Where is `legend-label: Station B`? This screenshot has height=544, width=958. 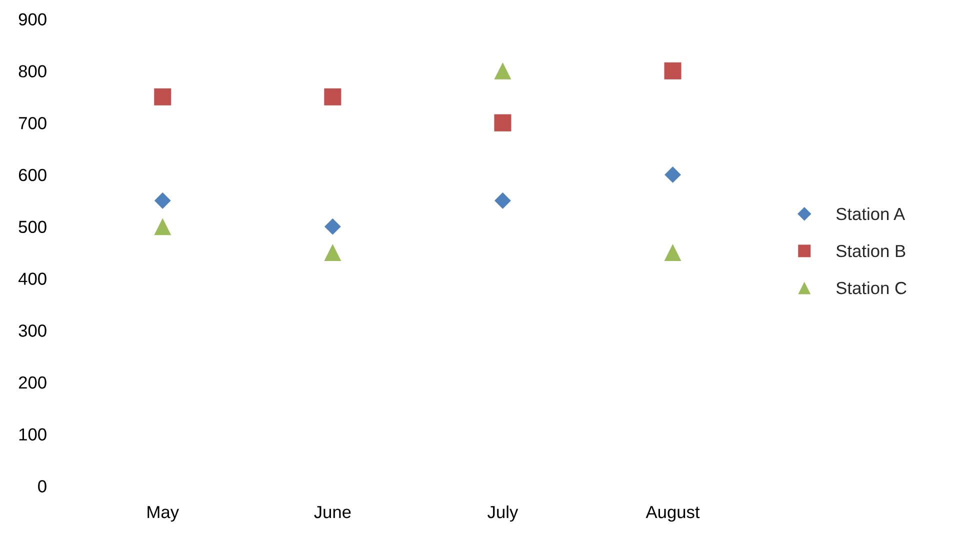 legend-label: Station B is located at coordinates (871, 251).